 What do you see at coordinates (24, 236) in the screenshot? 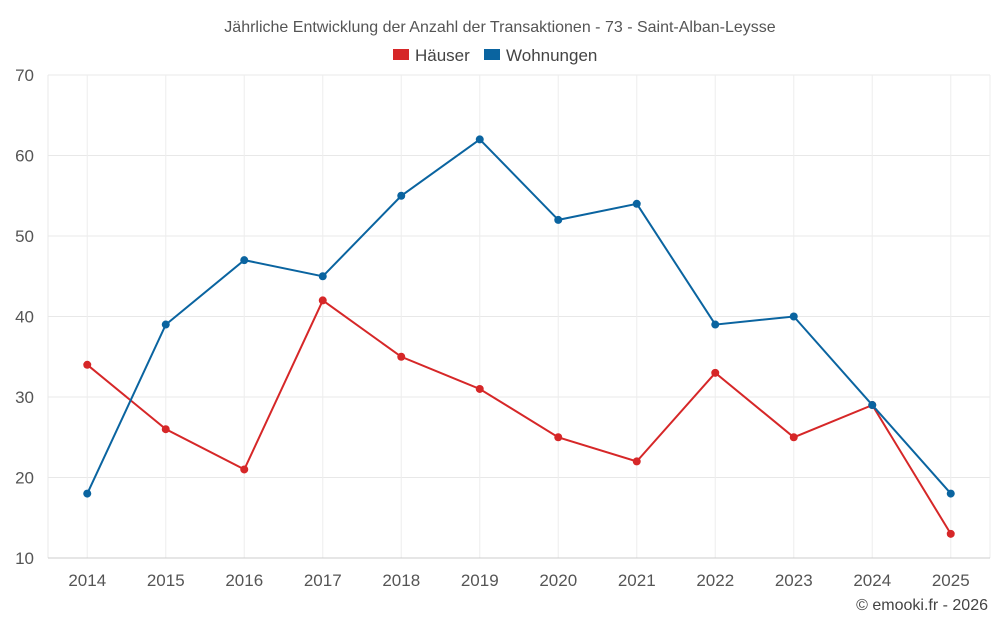
I see `y-tick-label: 50` at bounding box center [24, 236].